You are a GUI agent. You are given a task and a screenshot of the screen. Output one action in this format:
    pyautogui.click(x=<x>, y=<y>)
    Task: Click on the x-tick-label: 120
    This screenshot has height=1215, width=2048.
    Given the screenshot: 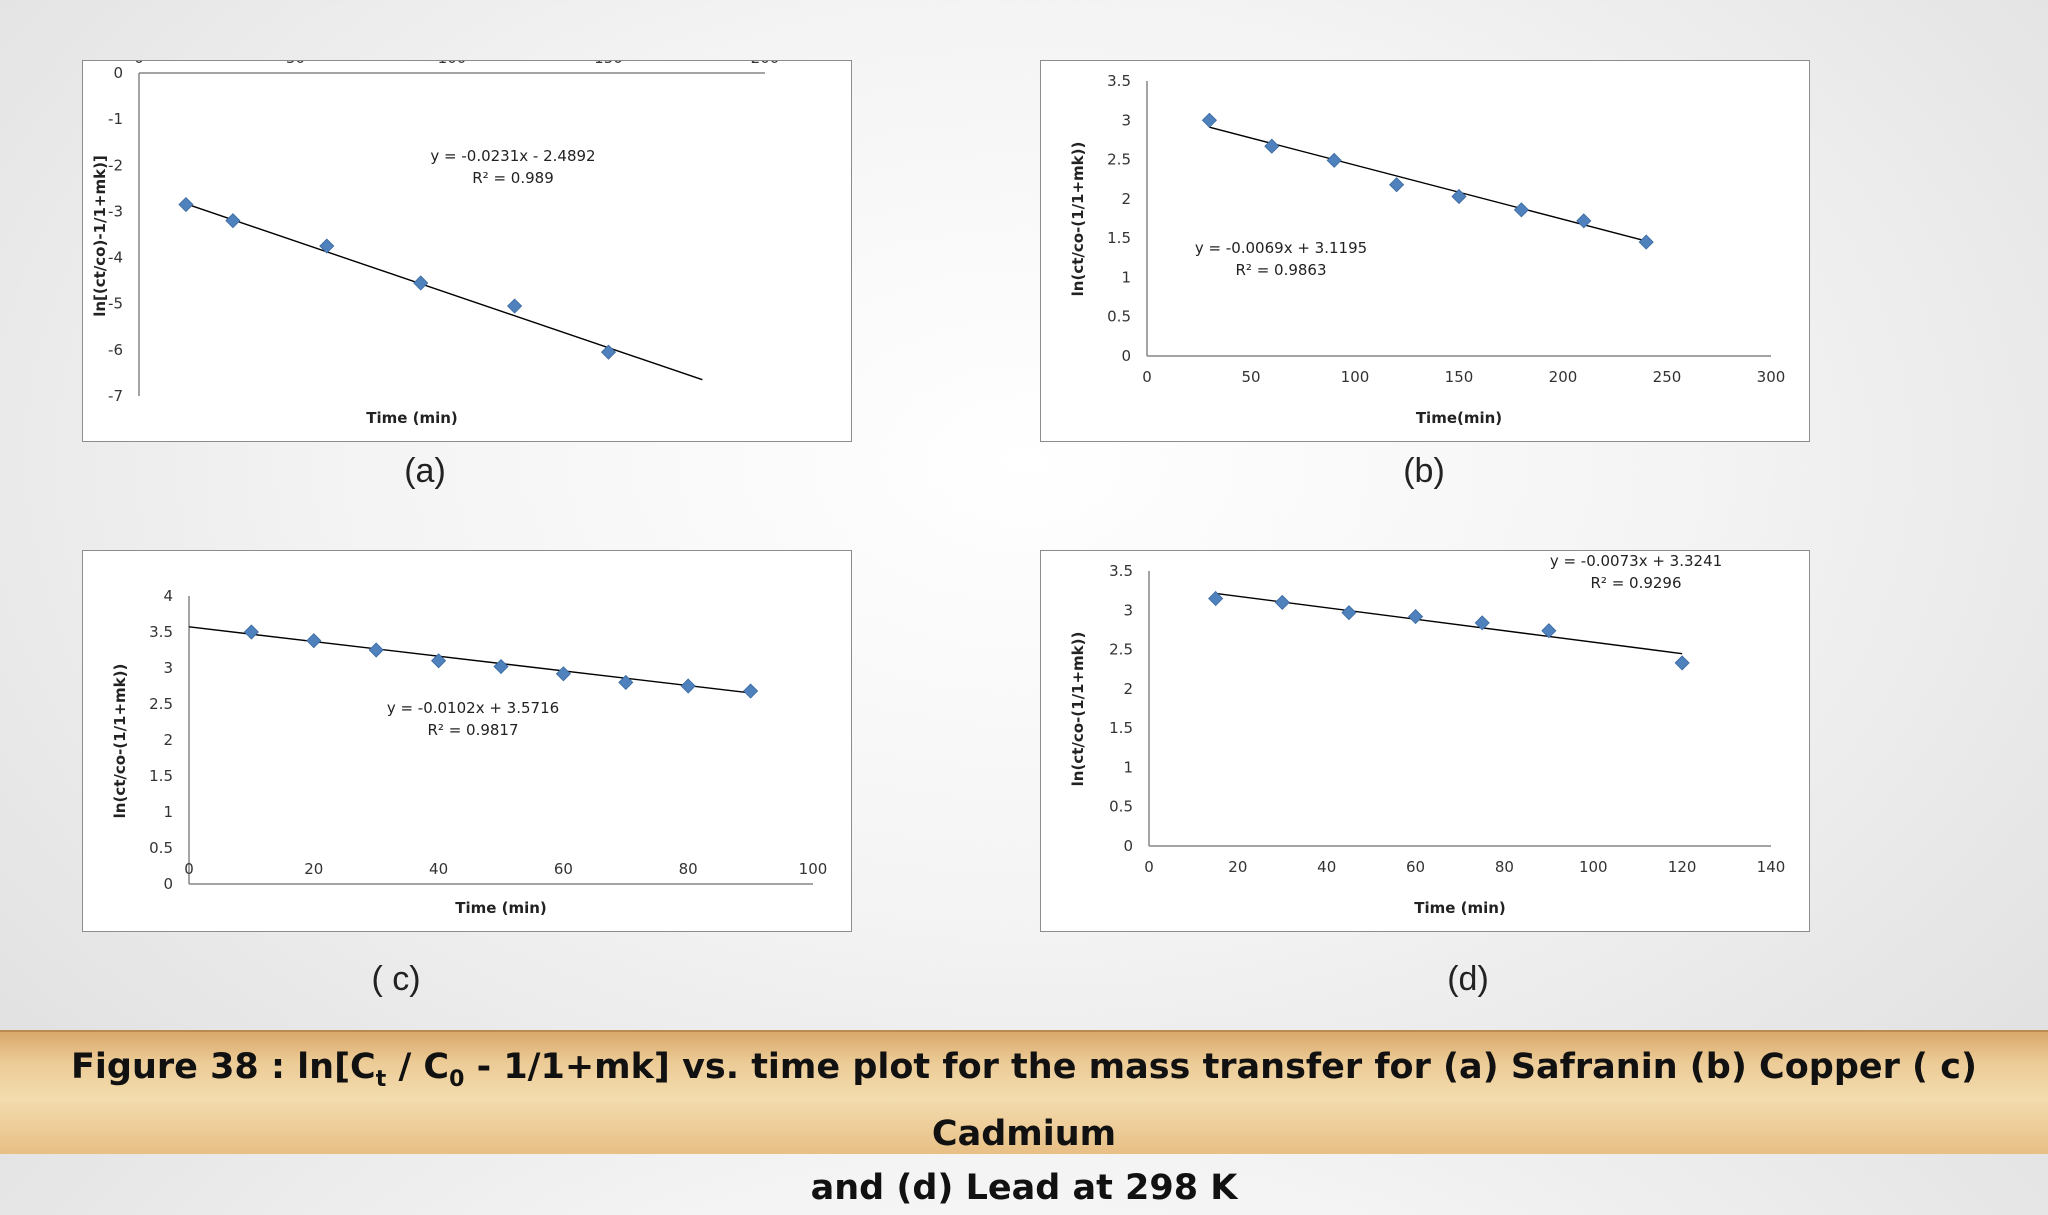 What is the action you would take?
    pyautogui.click(x=1682, y=867)
    